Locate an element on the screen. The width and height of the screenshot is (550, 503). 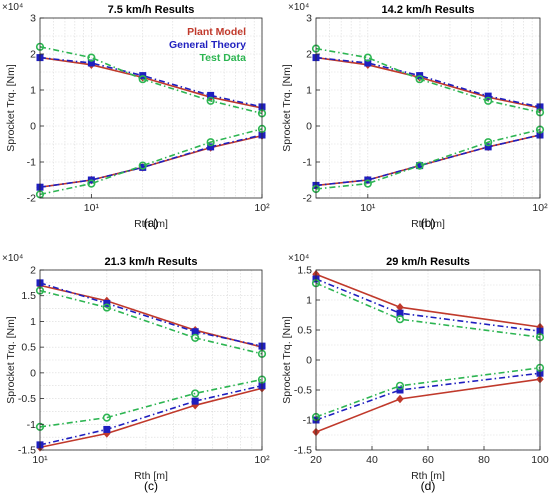
chart-title: 14.2 km/h Results is located at coordinates (428, 10).